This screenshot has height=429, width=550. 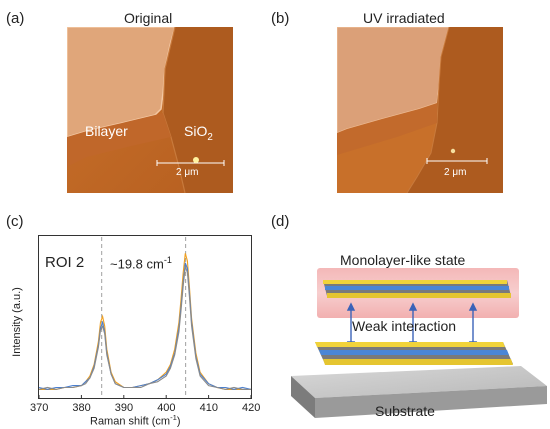 I want to click on substrate-side, so click(x=303, y=397).